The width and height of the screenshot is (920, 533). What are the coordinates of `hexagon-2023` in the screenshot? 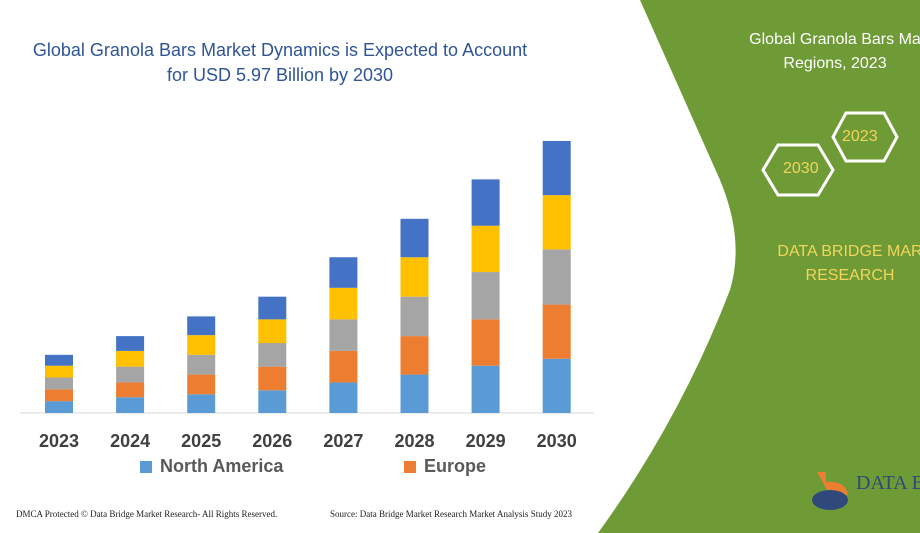 It's located at (865, 137).